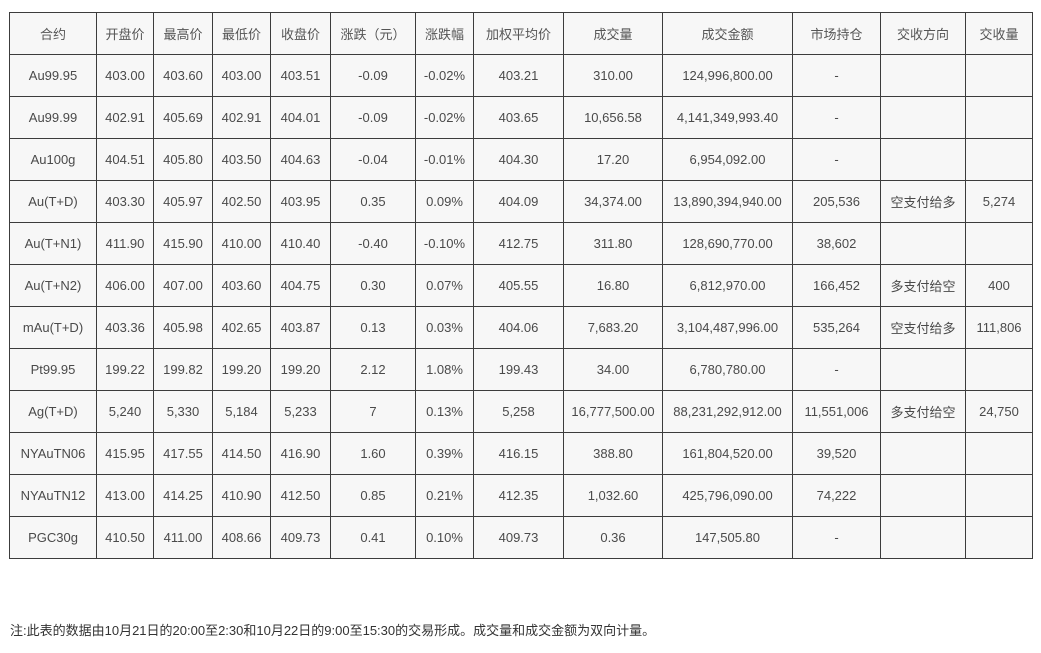  Describe the element at coordinates (183, 327) in the screenshot. I see `cell-high: 405.98` at that location.